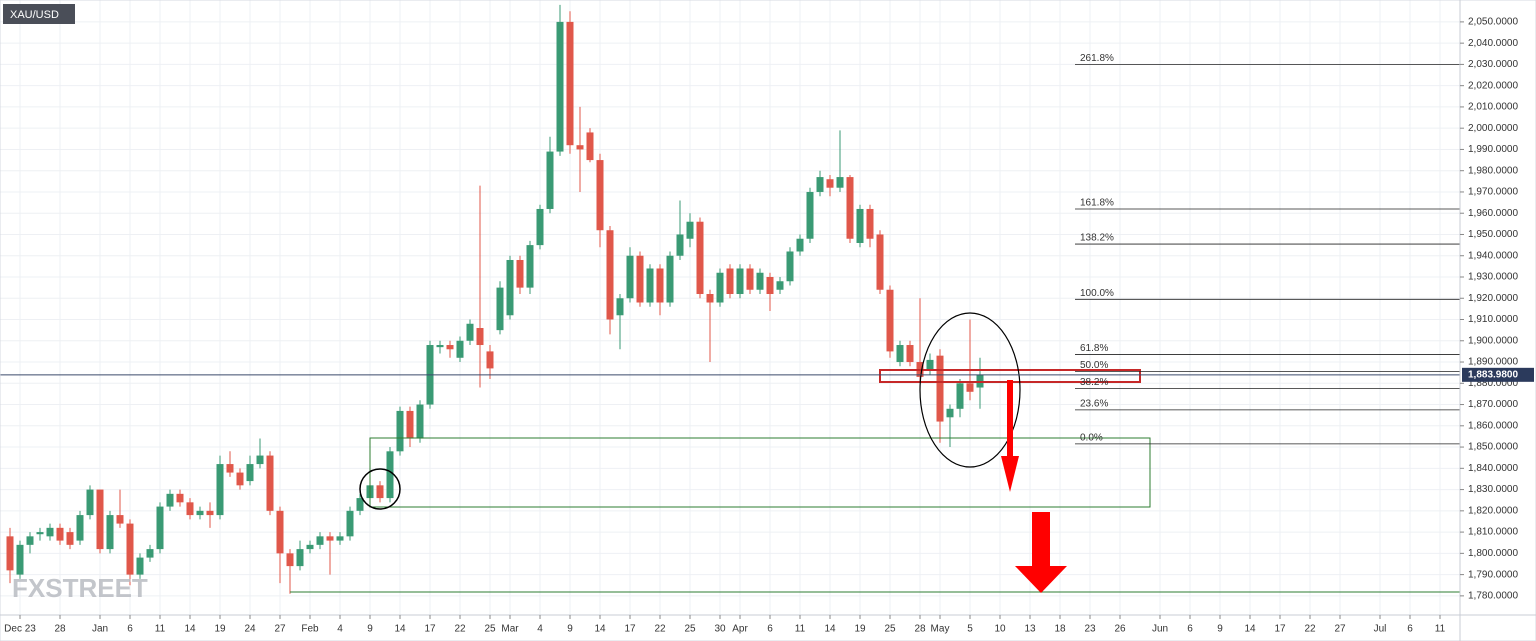 The width and height of the screenshot is (1536, 641). I want to click on y-tick-label: 1,880.0000, so click(1493, 383).